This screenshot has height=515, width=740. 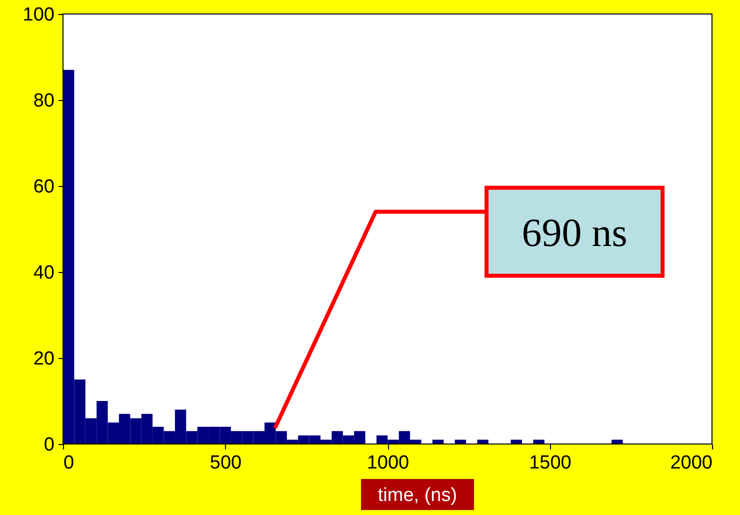 What do you see at coordinates (226, 463) in the screenshot?
I see `x-tick-label: 500` at bounding box center [226, 463].